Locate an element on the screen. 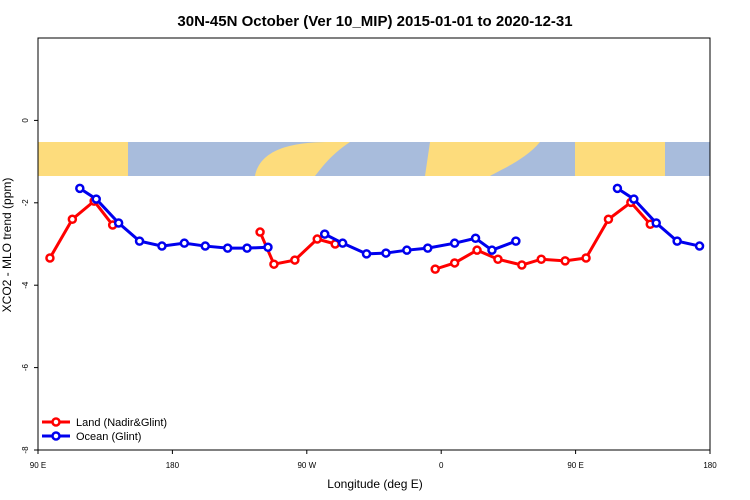 The image size is (750, 500). legend-label: Ocean (Glint) is located at coordinates (108, 437).